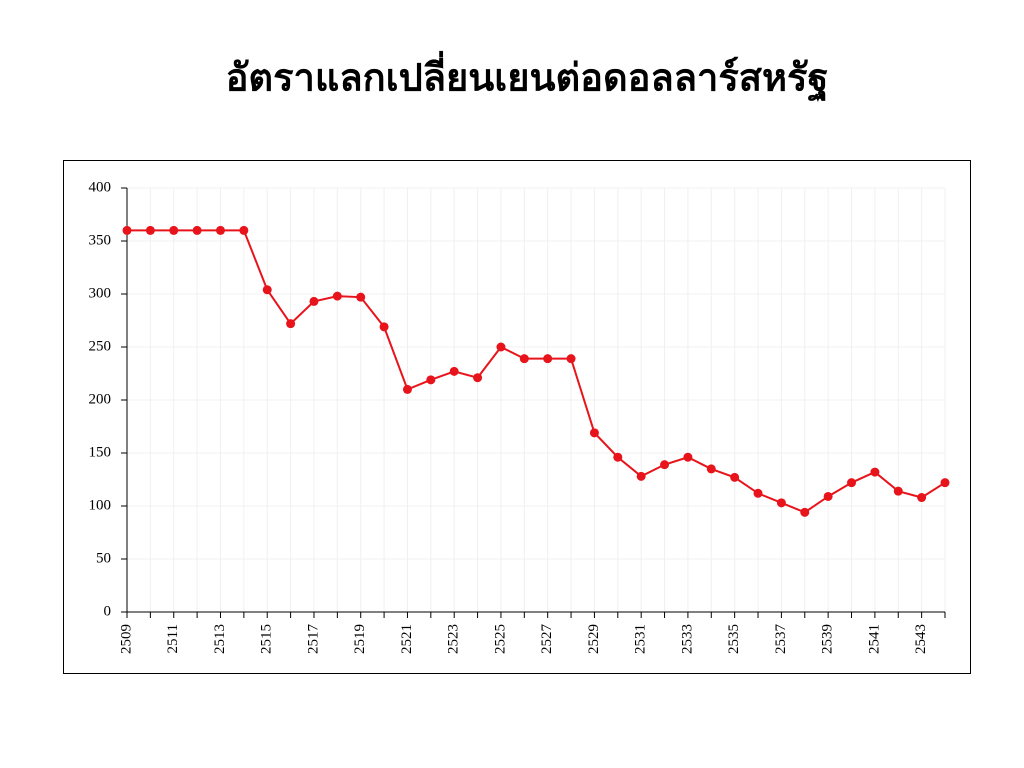 The image size is (1024, 768). What do you see at coordinates (100, 452) in the screenshot?
I see `y-tick-label: 150` at bounding box center [100, 452].